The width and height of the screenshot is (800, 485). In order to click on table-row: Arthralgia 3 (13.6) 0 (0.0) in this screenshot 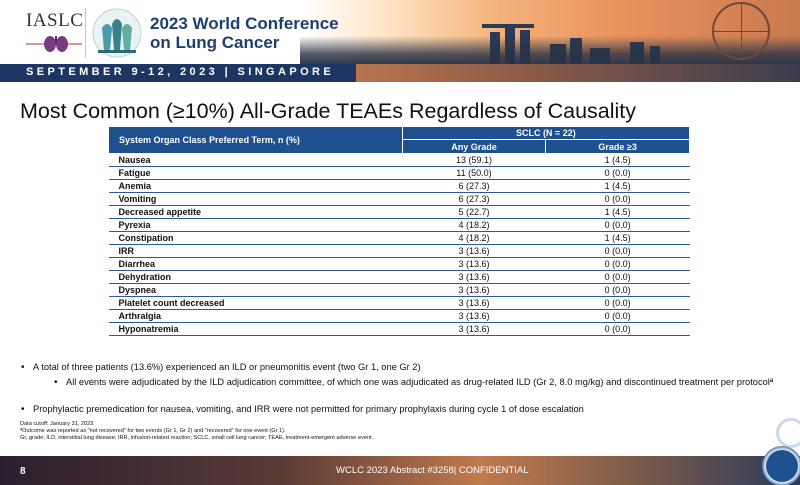, I will do `click(399, 316)`.